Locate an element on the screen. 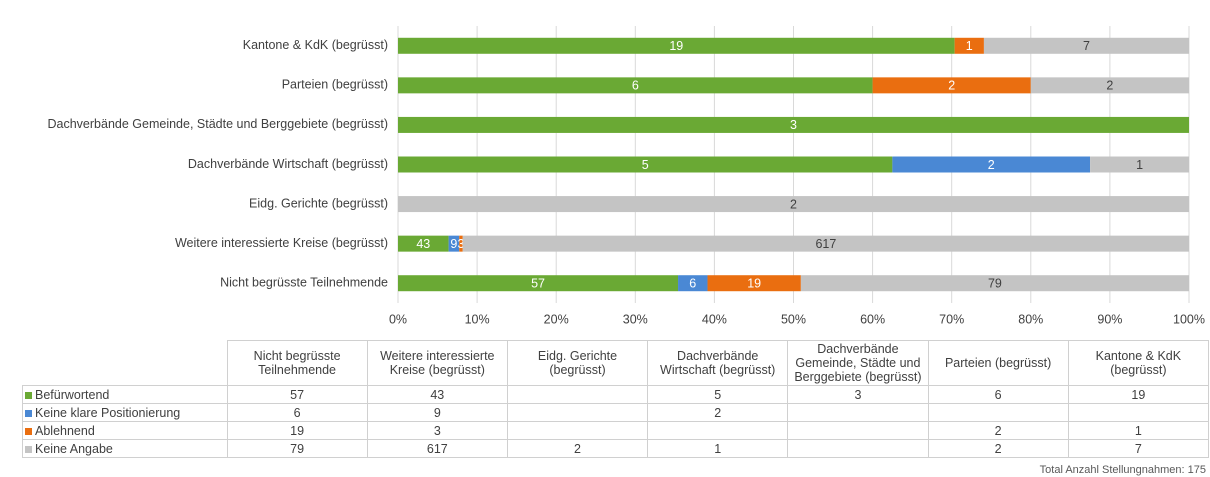 This screenshot has width=1210, height=477. x-tick-label: 70% is located at coordinates (951, 319).